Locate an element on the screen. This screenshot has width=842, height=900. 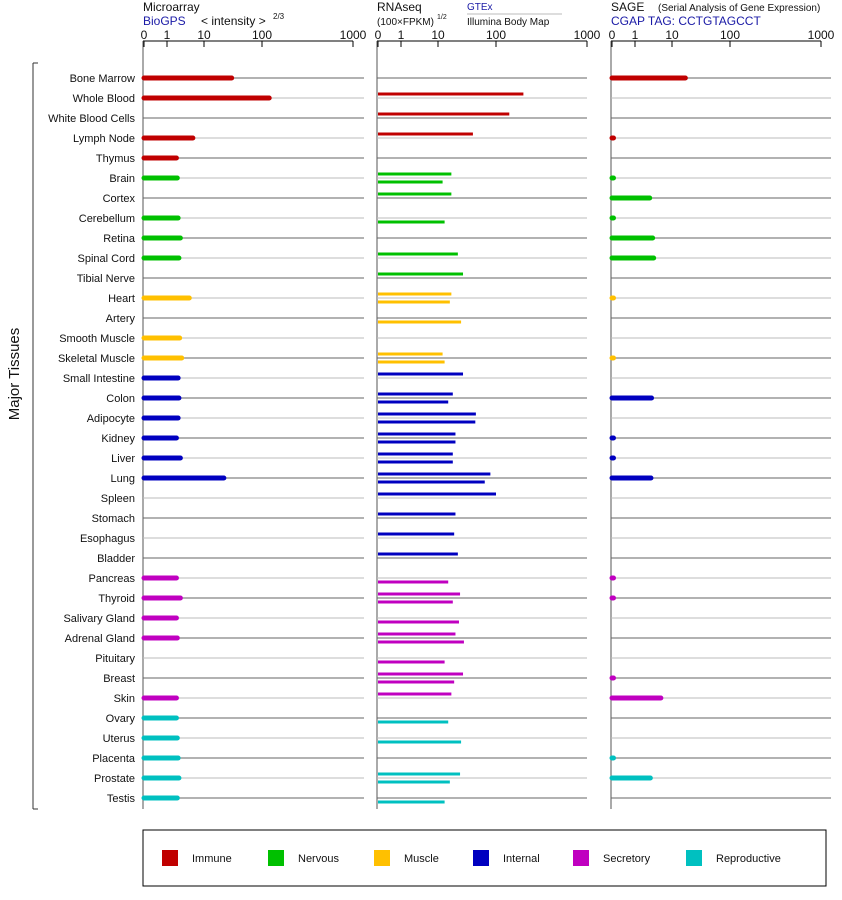
microarray-tick-label: 1 is located at coordinates (167, 35).